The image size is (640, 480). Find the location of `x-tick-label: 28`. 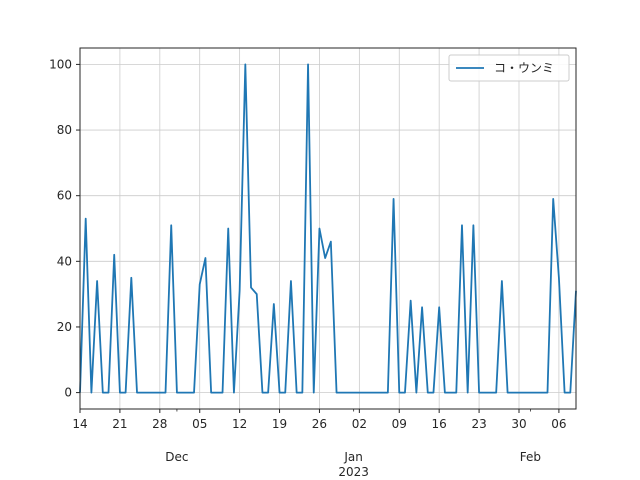

x-tick-label: 28 is located at coordinates (159, 424).